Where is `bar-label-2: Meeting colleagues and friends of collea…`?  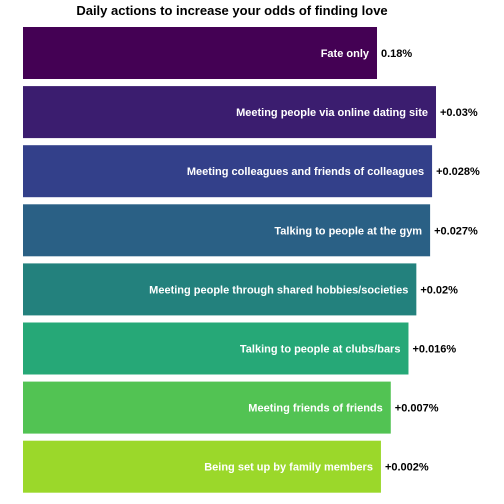
bar-label-2: Meeting colleagues and friends of collea… is located at coordinates (305, 172).